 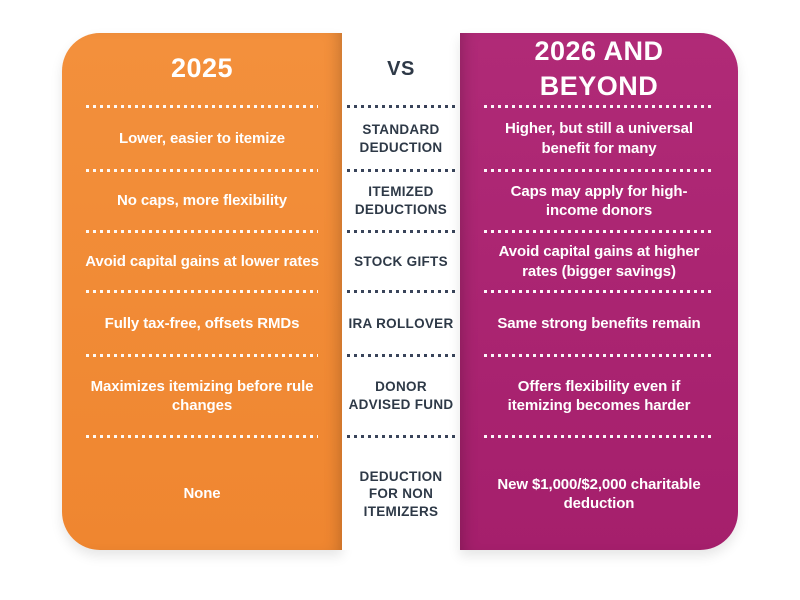 I want to click on cell-2026-ira-rollover: Same strong benefits remain, so click(x=599, y=323).